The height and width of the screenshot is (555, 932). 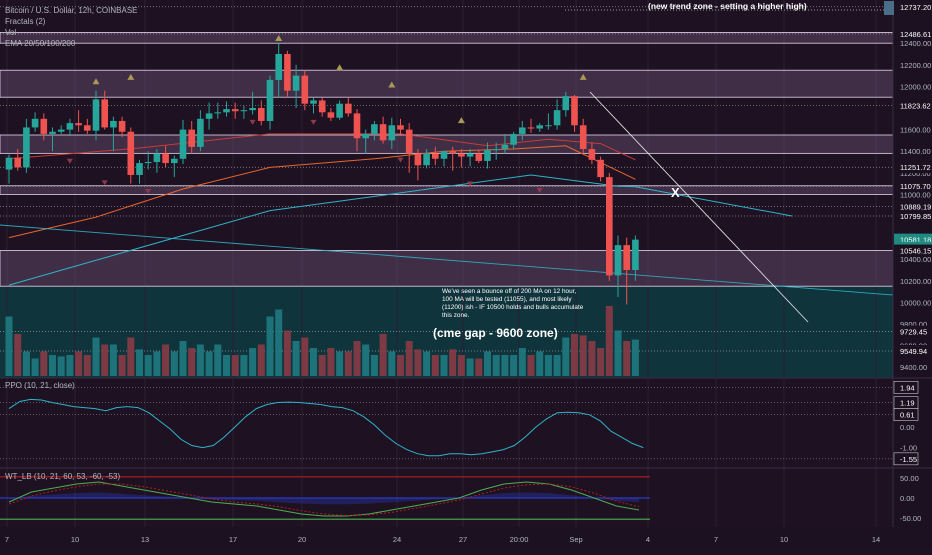 What do you see at coordinates (915, 206) in the screenshot?
I see `price-marker-label: 10889.19` at bounding box center [915, 206].